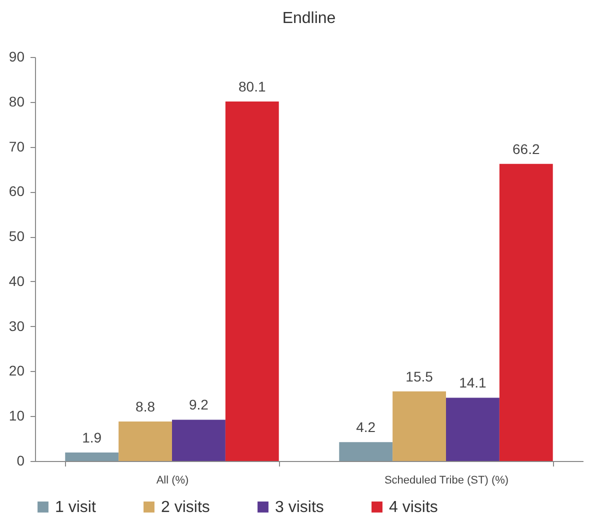 The height and width of the screenshot is (513, 603). Describe the element at coordinates (75, 506) in the screenshot. I see `legend-label: 1 visit` at that location.